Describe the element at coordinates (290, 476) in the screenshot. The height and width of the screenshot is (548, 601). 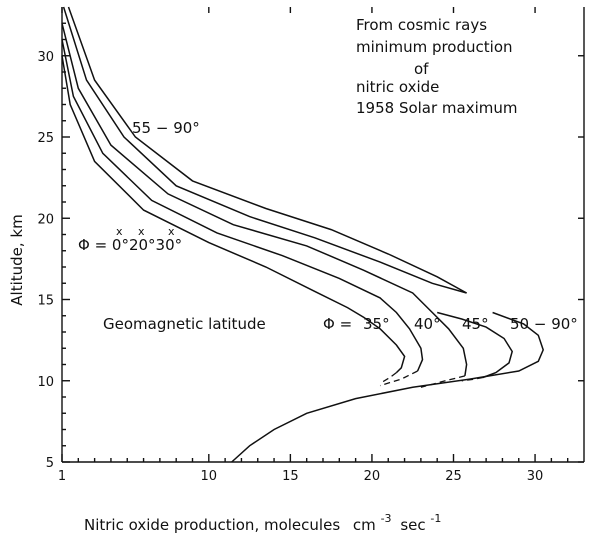
I see `x-tick-label-15: 15` at that location.